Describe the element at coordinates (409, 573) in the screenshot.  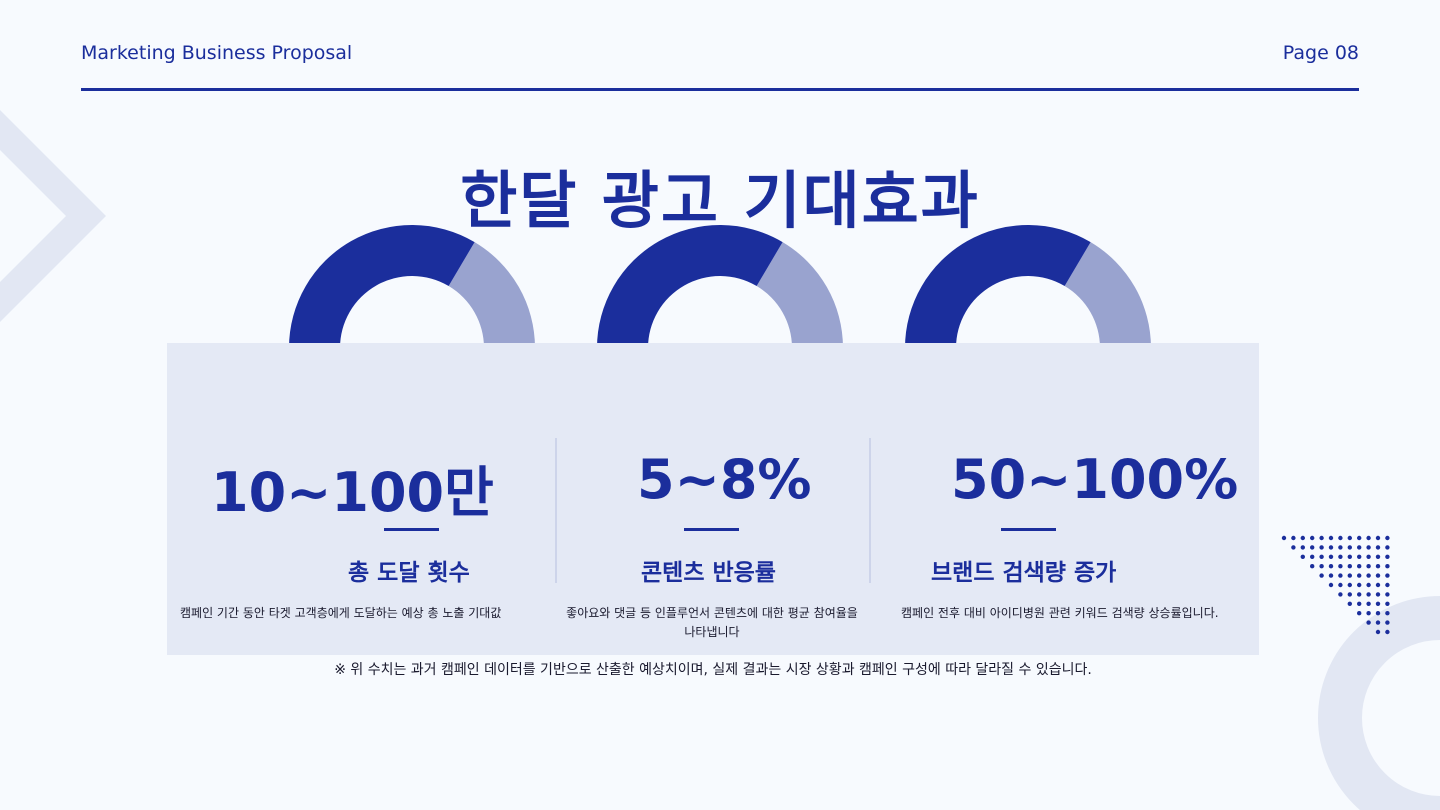
I see `metric-label-reach: 총 도달 횟수` at that location.